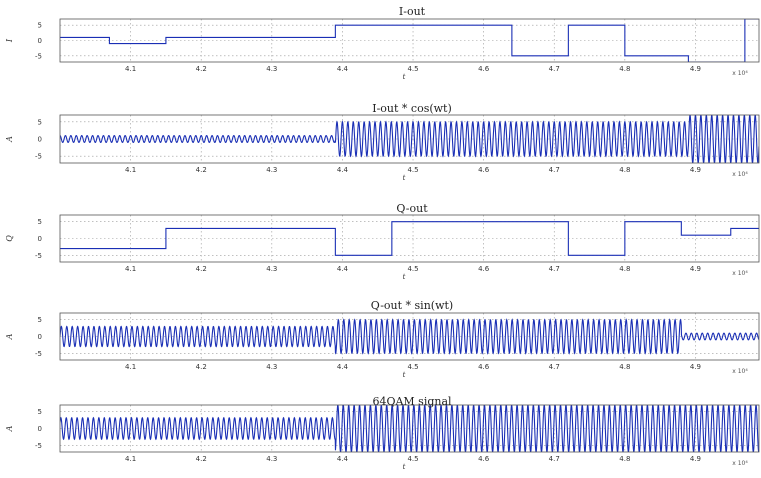  Describe the element at coordinates (9, 40) in the screenshot. I see `y-axis-label: I` at that location.